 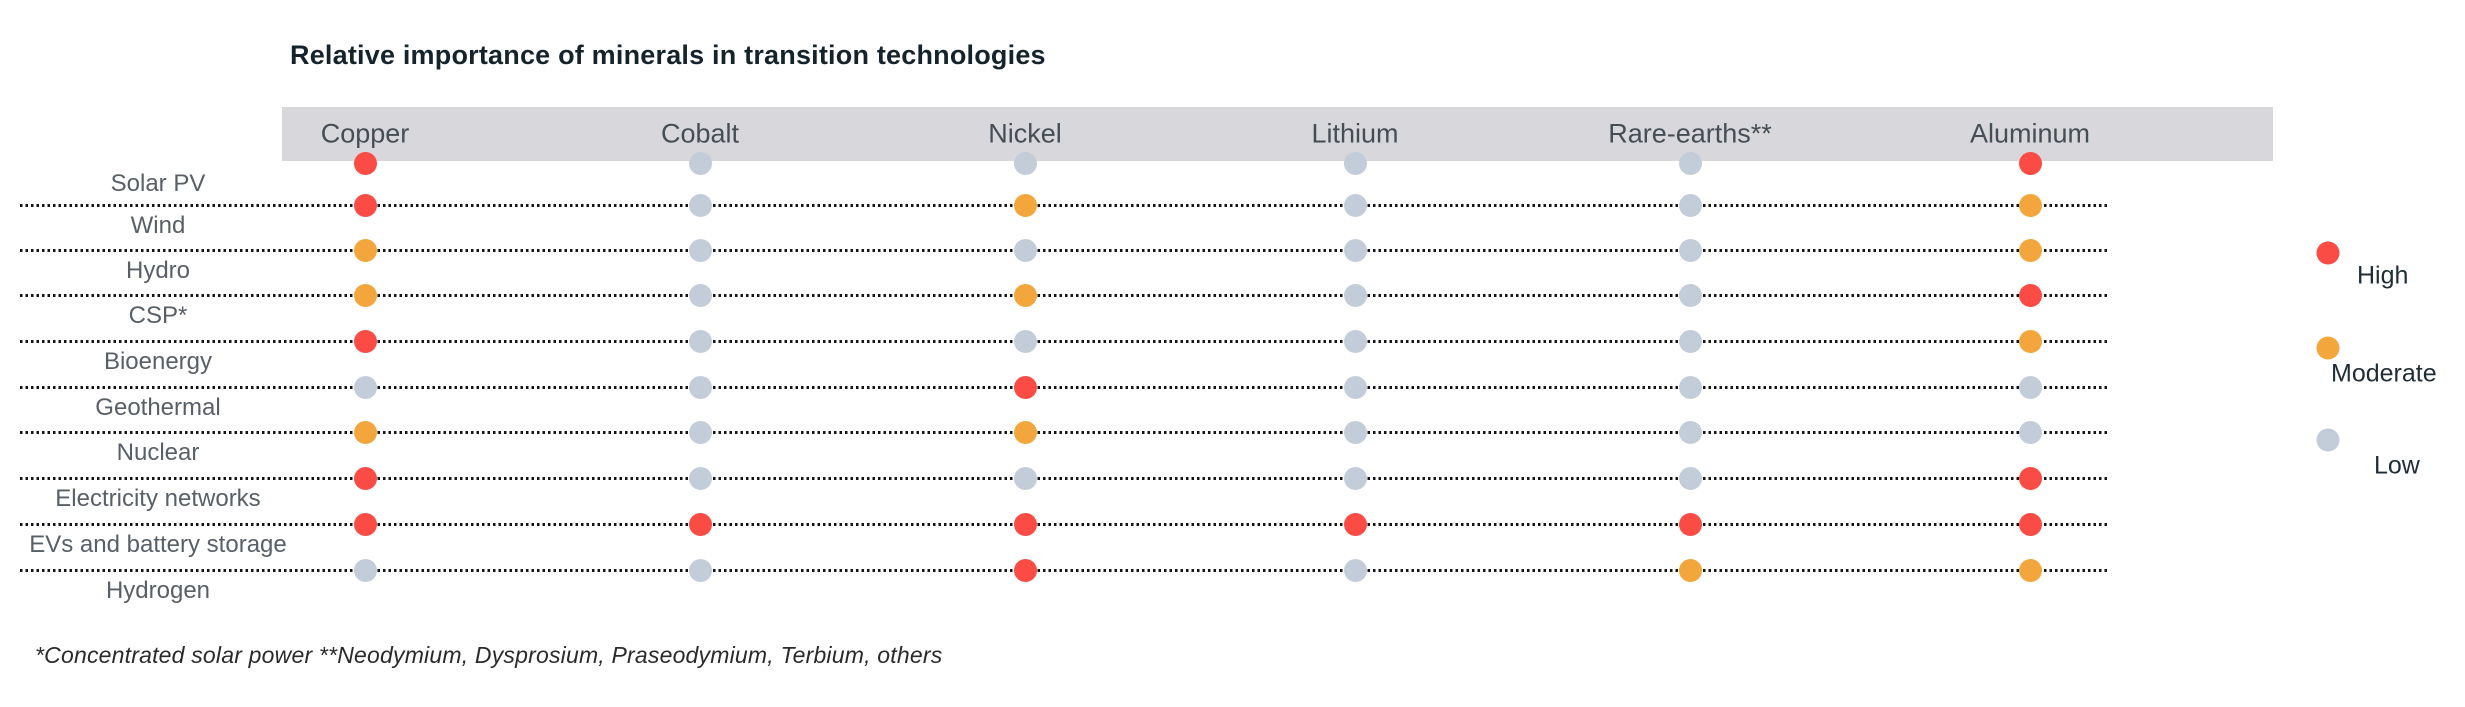 What do you see at coordinates (2383, 275) in the screenshot?
I see `legend-label-high: High` at bounding box center [2383, 275].